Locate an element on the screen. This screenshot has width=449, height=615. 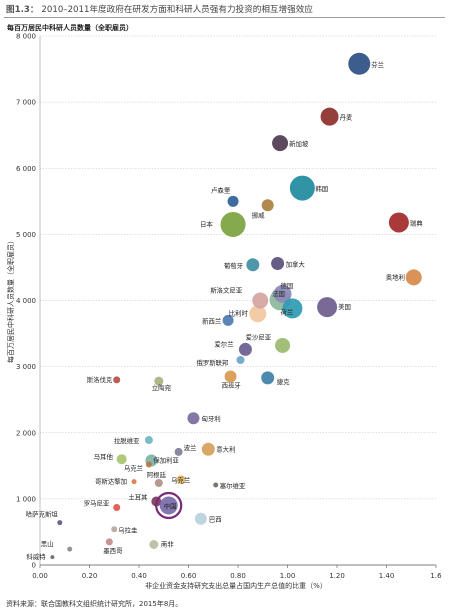
x-tick-label: 0.40 is located at coordinates (139, 576).